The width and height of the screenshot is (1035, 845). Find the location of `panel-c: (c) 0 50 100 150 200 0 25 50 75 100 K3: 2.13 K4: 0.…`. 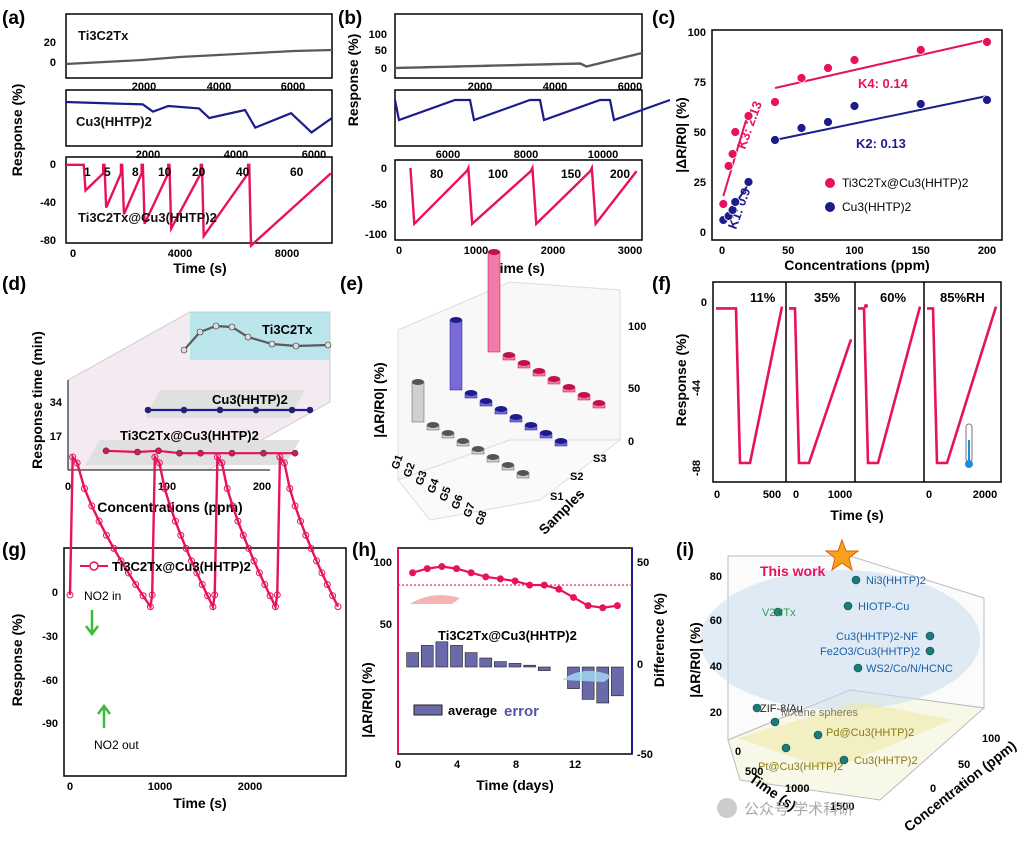

panel-c: (c) 0 50 100 150 200 0 25 50 75 100 K3: 2.13 K4: 0.… is located at coordinates (827, 140).